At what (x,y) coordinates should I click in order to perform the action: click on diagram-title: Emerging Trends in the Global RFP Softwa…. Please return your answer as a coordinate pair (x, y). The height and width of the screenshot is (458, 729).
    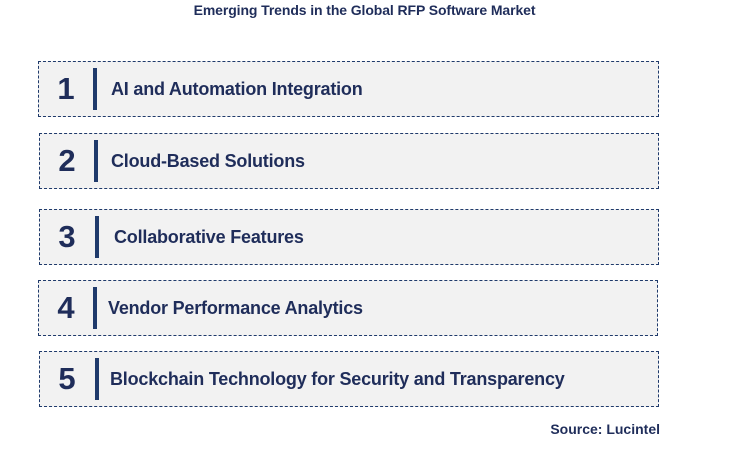
    Looking at the image, I should click on (364, 10).